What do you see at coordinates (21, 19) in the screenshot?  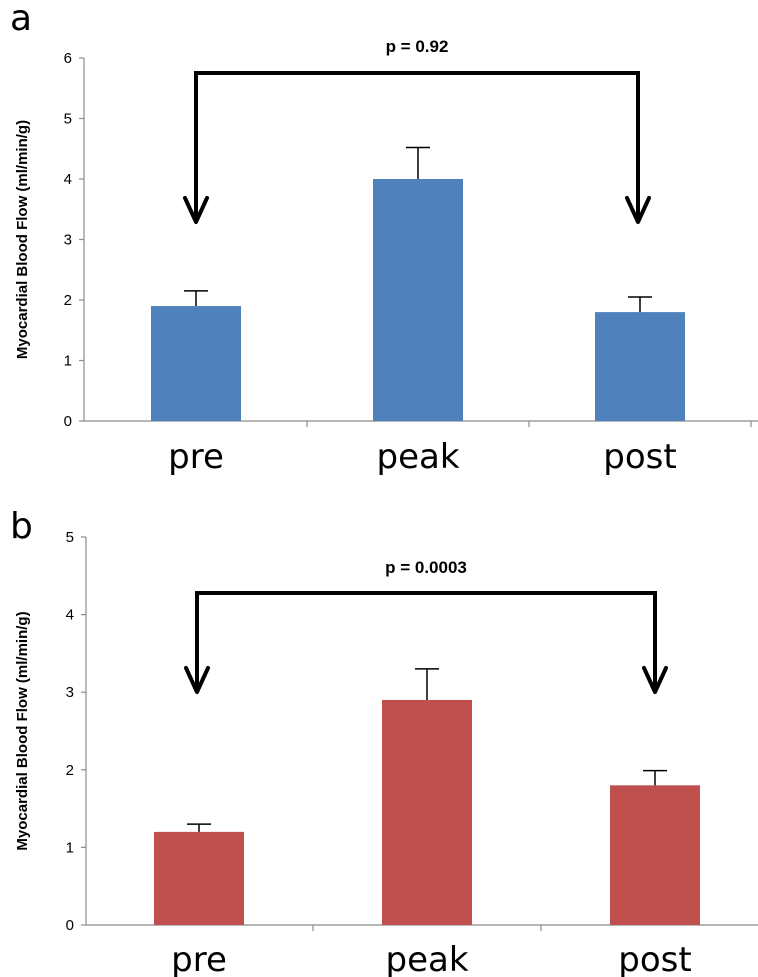 I see `panel-label: a` at bounding box center [21, 19].